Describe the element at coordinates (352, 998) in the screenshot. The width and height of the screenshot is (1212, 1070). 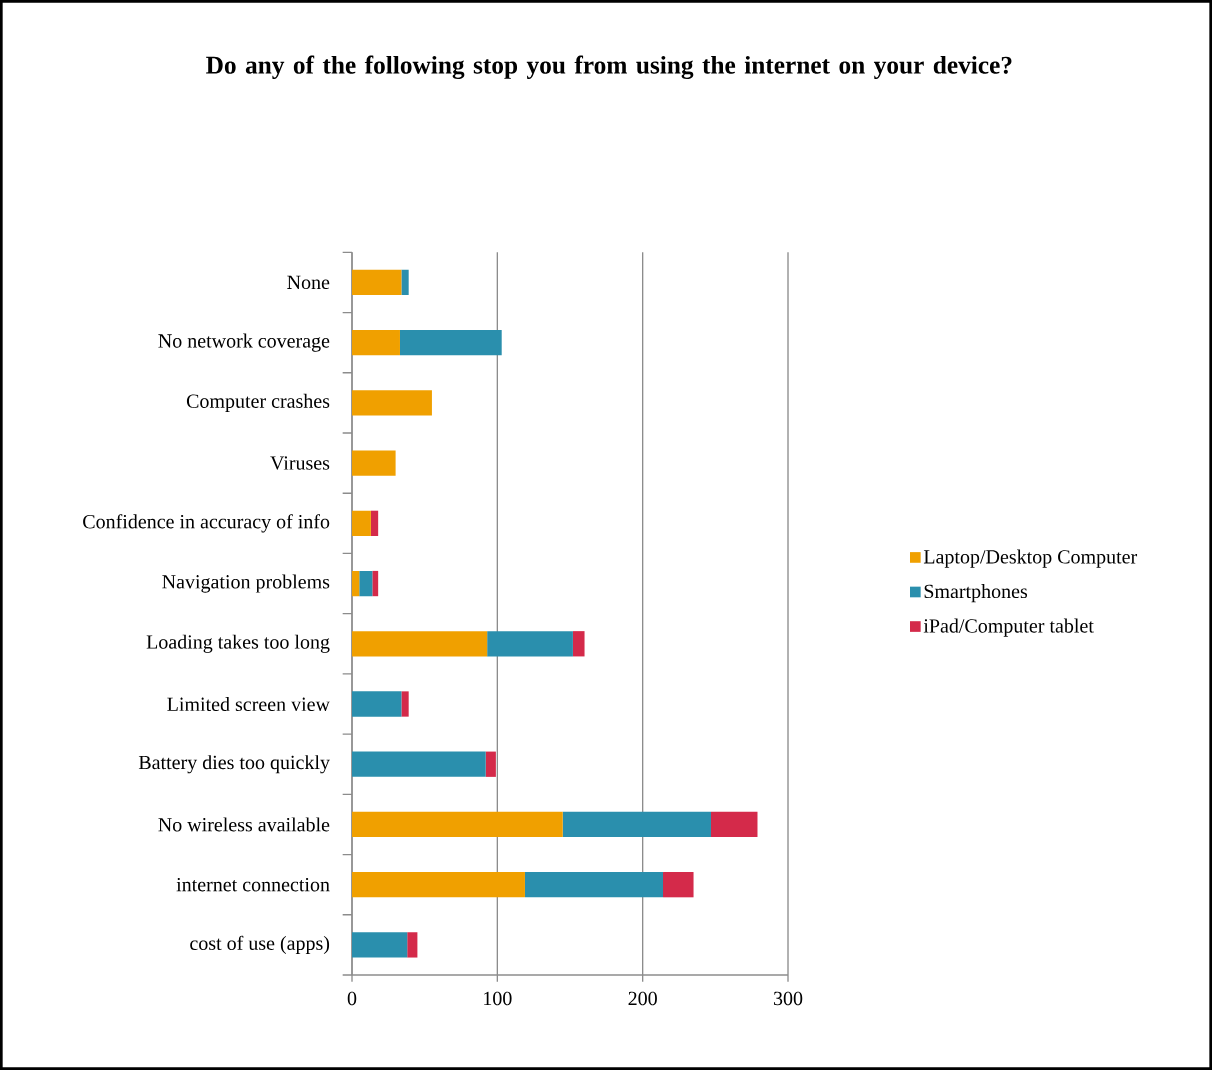
I see `x-tick-label: 0` at that location.